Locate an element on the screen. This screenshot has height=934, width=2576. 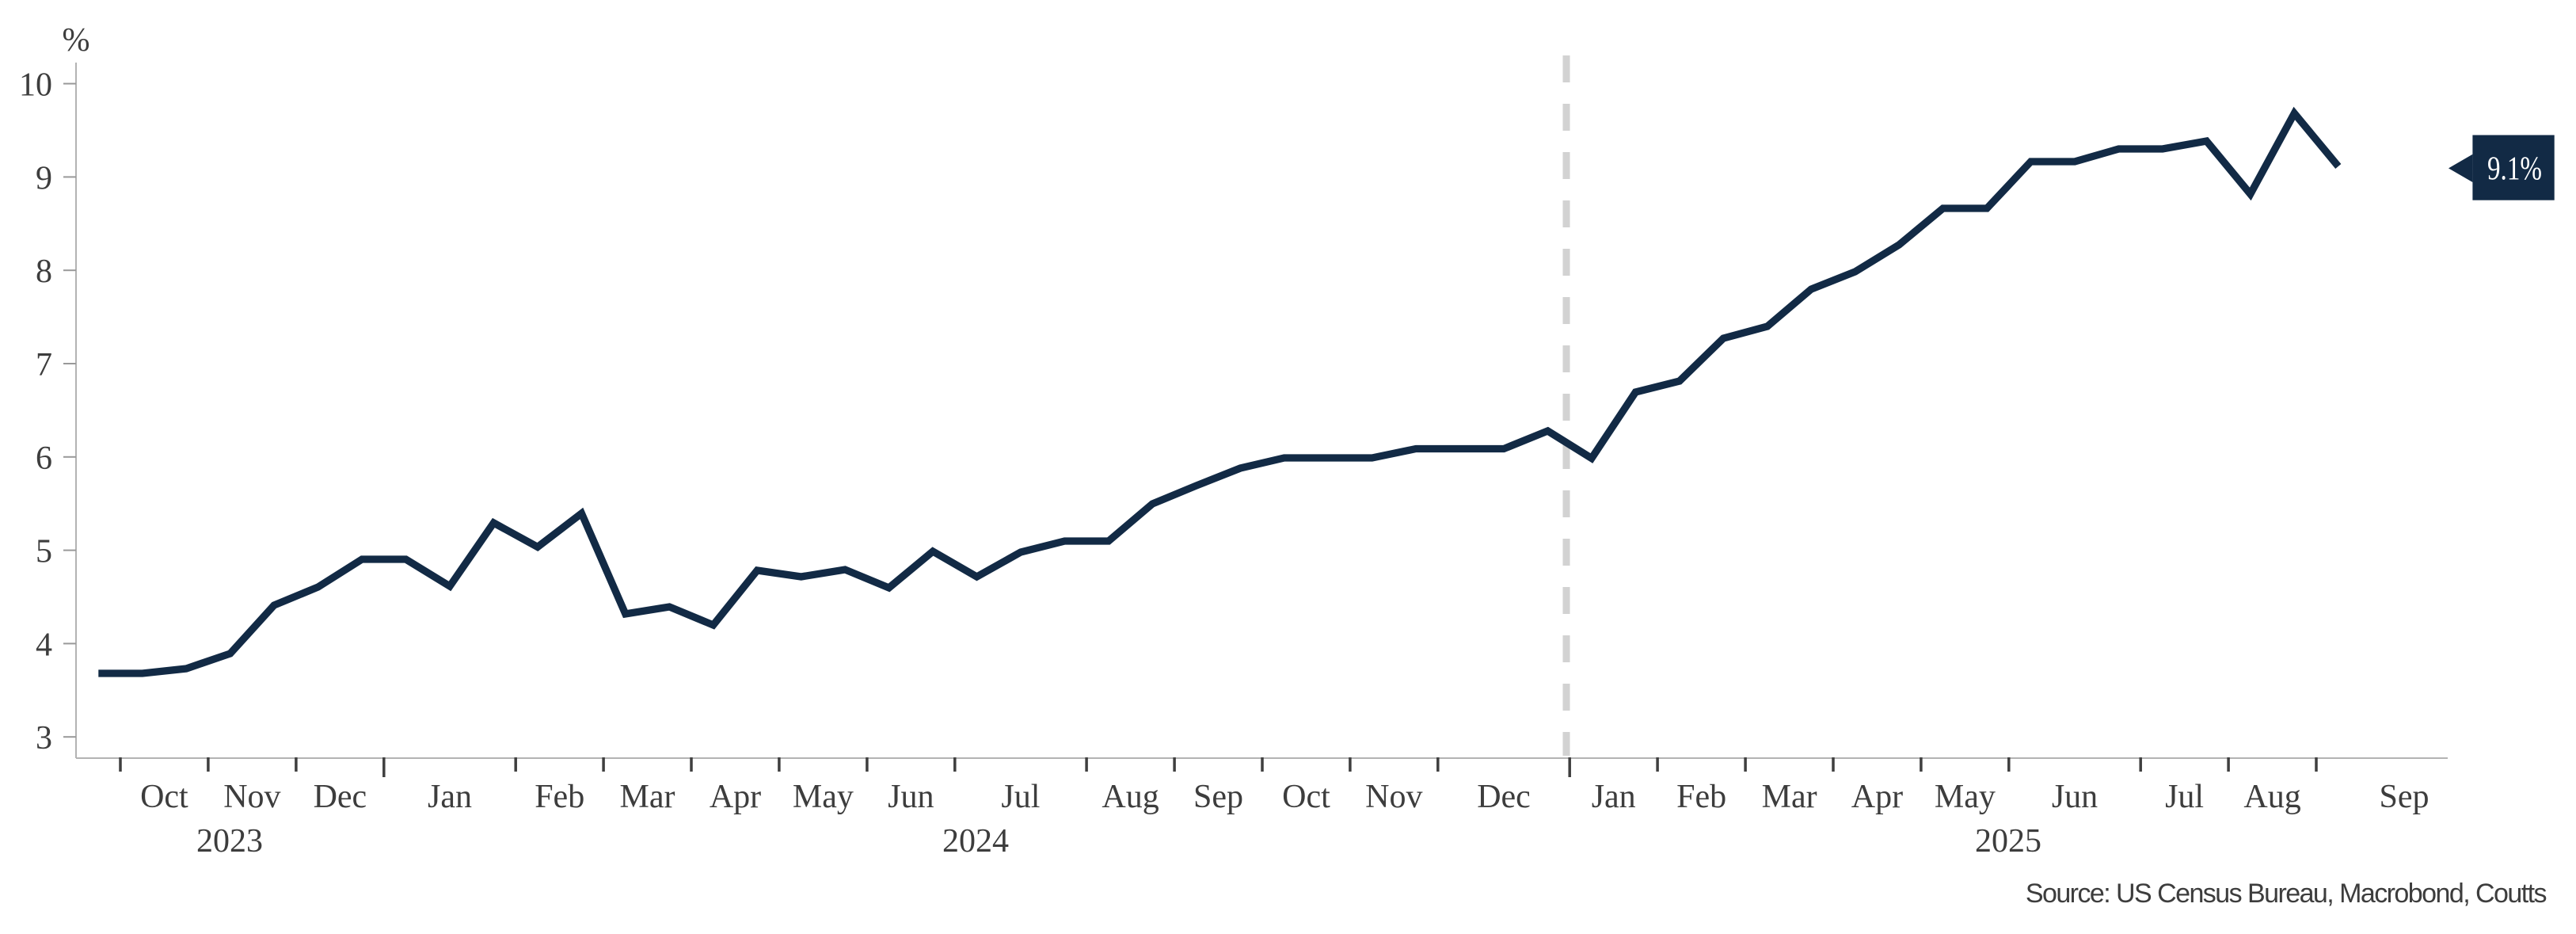
svg-text: 2025 is located at coordinates (2008, 841).